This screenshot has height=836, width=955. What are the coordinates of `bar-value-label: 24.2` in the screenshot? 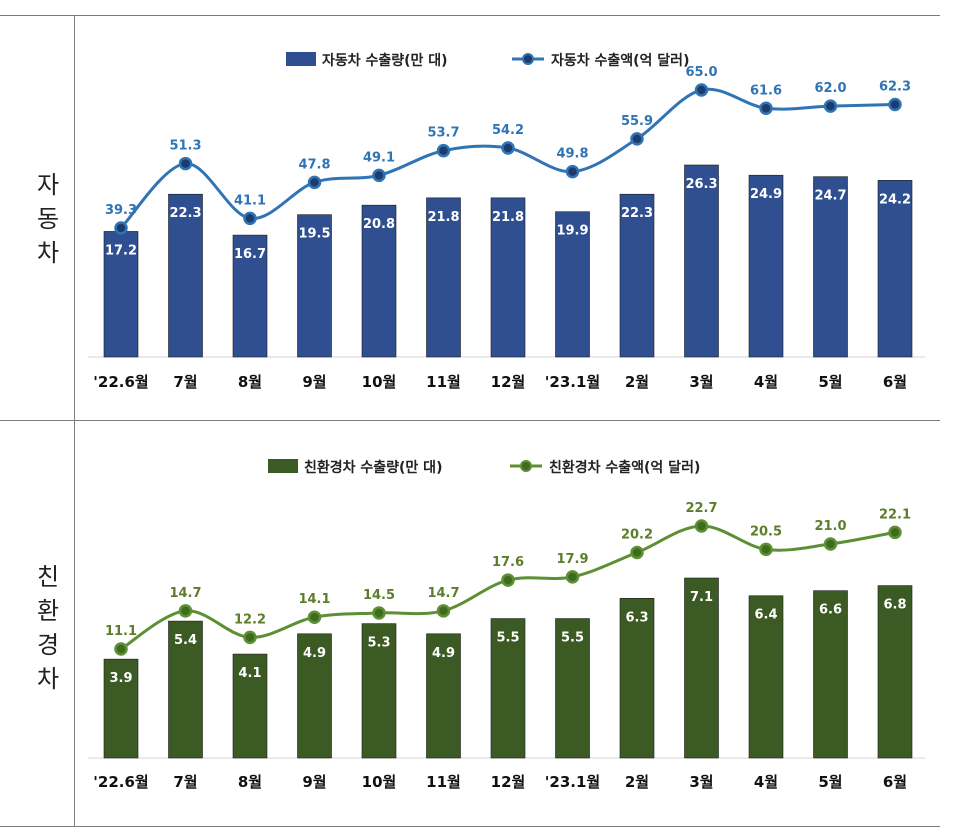 It's located at (895, 199).